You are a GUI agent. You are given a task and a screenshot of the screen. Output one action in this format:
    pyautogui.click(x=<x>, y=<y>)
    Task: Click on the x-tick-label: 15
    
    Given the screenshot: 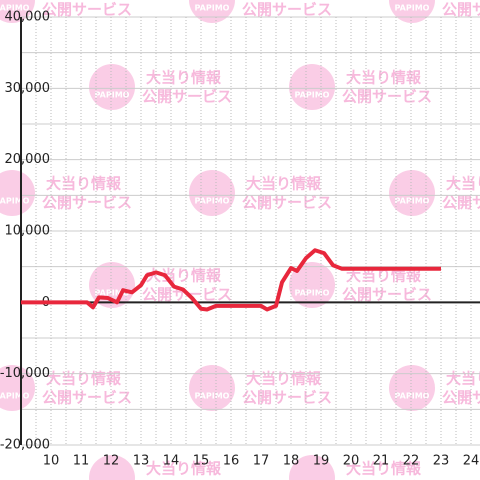 What is the action you would take?
    pyautogui.click(x=201, y=461)
    